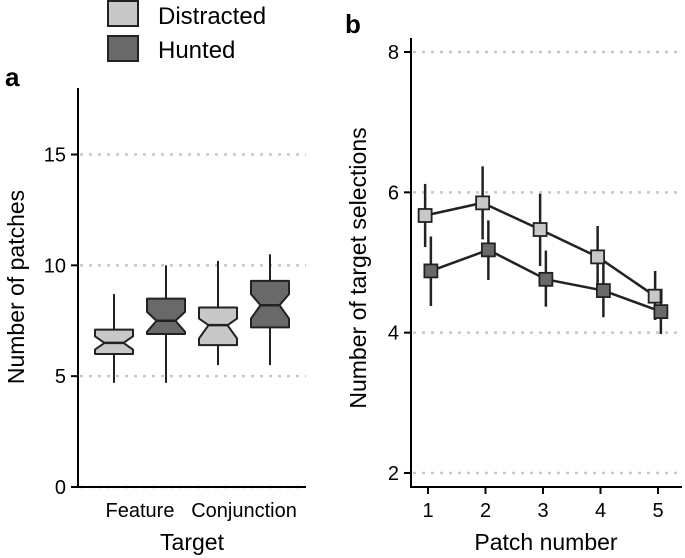 The height and width of the screenshot is (558, 685). Describe the element at coordinates (358, 267) in the screenshot. I see `panel-b-ylabel: Number of target selections` at that location.